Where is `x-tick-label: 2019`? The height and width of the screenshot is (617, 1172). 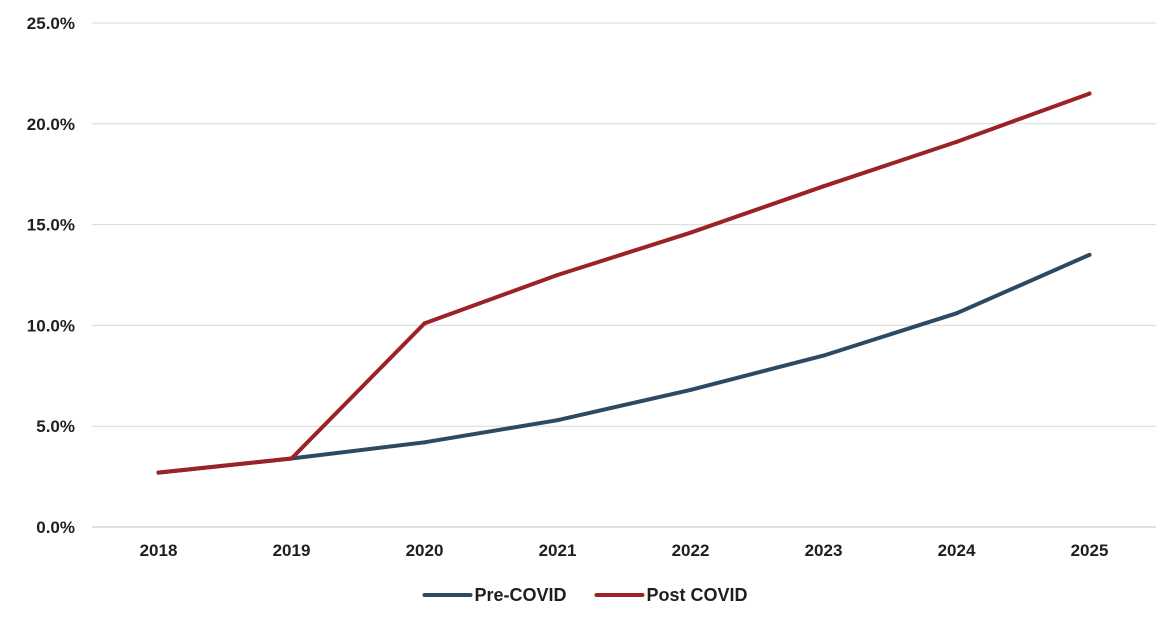 x-tick-label: 2019 is located at coordinates (292, 550).